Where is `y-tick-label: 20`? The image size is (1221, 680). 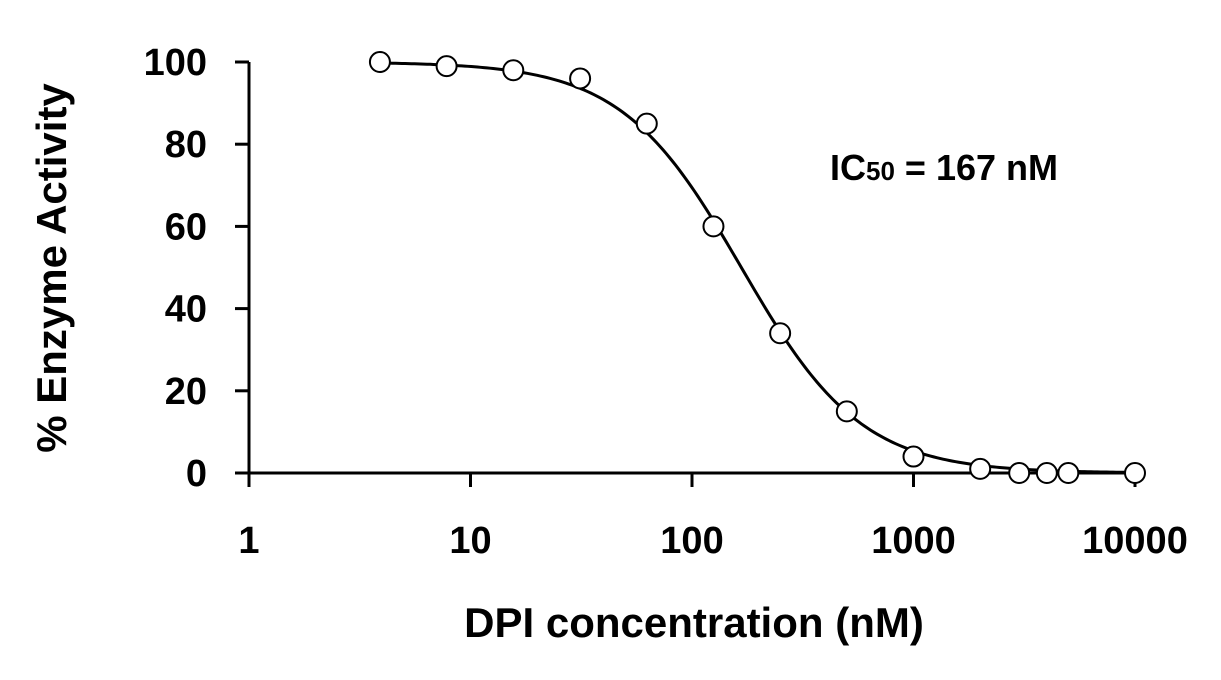
y-tick-label: 20 is located at coordinates (186, 392).